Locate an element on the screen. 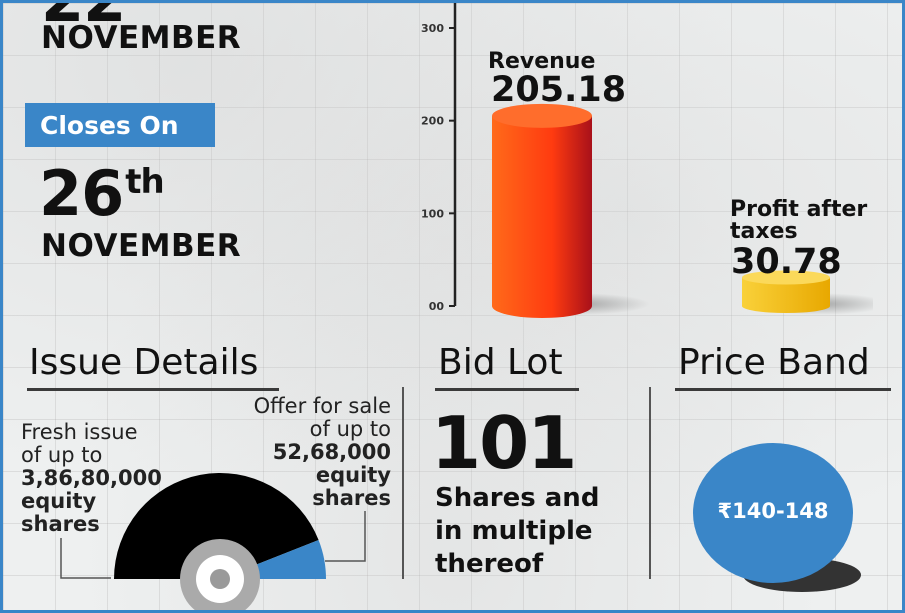  bid-lot-title: Bid Lot is located at coordinates (500, 362).